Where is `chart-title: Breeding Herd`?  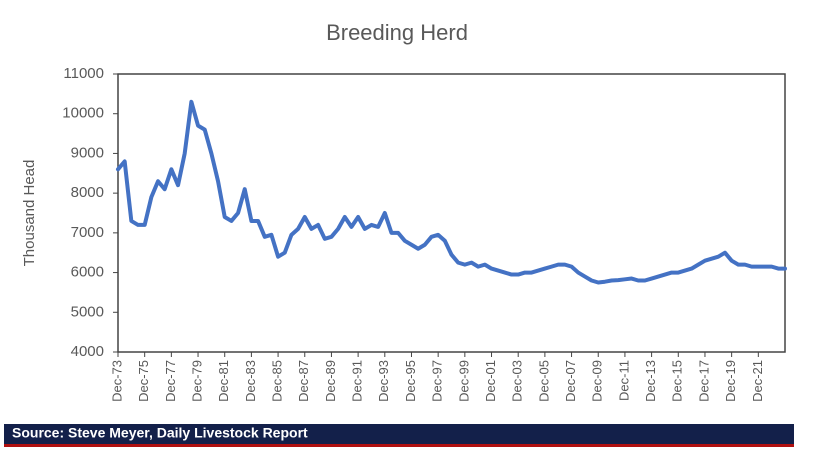
chart-title: Breeding Herd is located at coordinates (397, 32).